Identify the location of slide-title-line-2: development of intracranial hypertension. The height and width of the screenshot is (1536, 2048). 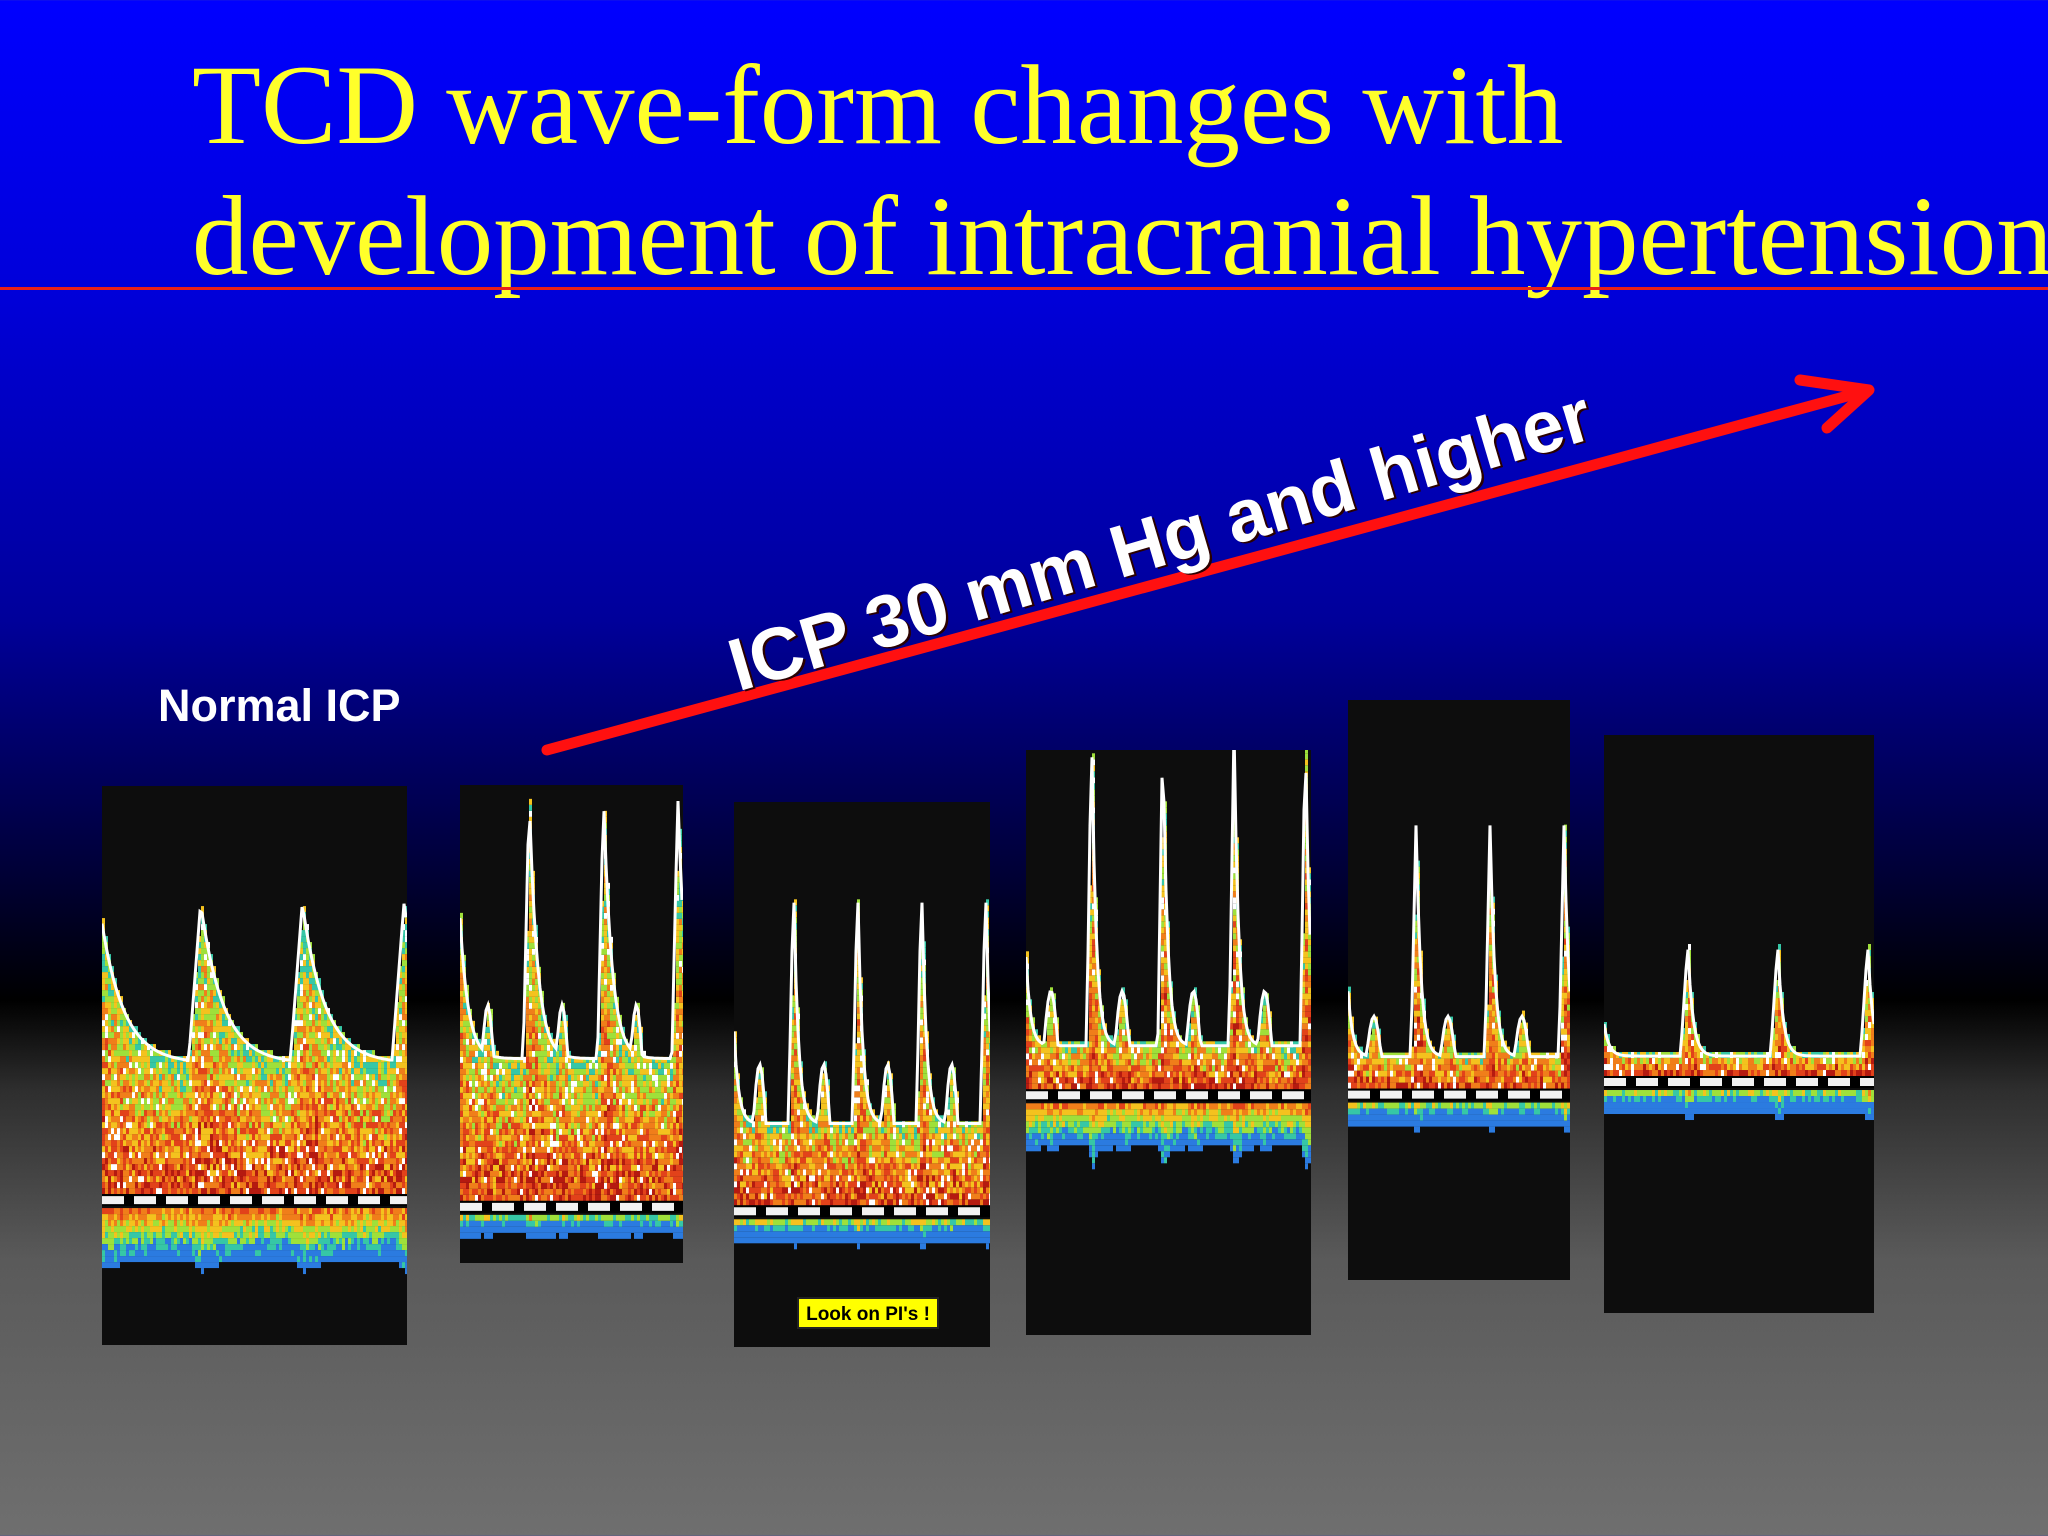
(1120, 236).